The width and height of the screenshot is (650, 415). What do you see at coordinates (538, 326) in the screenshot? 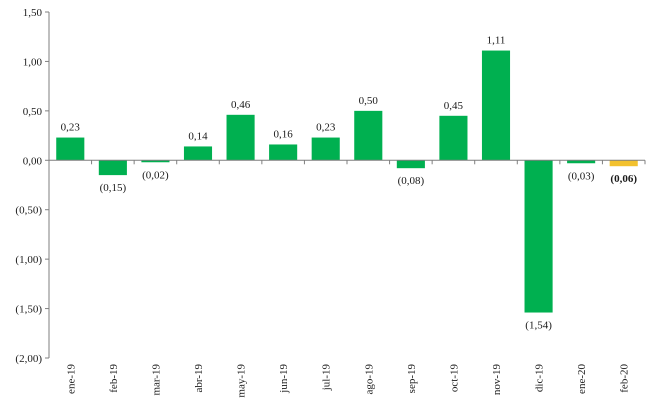
I see `data-label-dic-19: (1,54)` at bounding box center [538, 326].